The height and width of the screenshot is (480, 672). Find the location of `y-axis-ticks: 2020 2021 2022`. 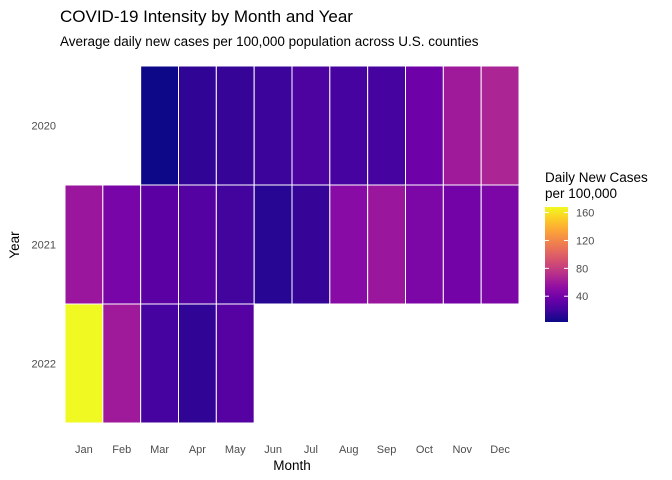

y-axis-ticks: 2020 2021 2022 is located at coordinates (44, 246).